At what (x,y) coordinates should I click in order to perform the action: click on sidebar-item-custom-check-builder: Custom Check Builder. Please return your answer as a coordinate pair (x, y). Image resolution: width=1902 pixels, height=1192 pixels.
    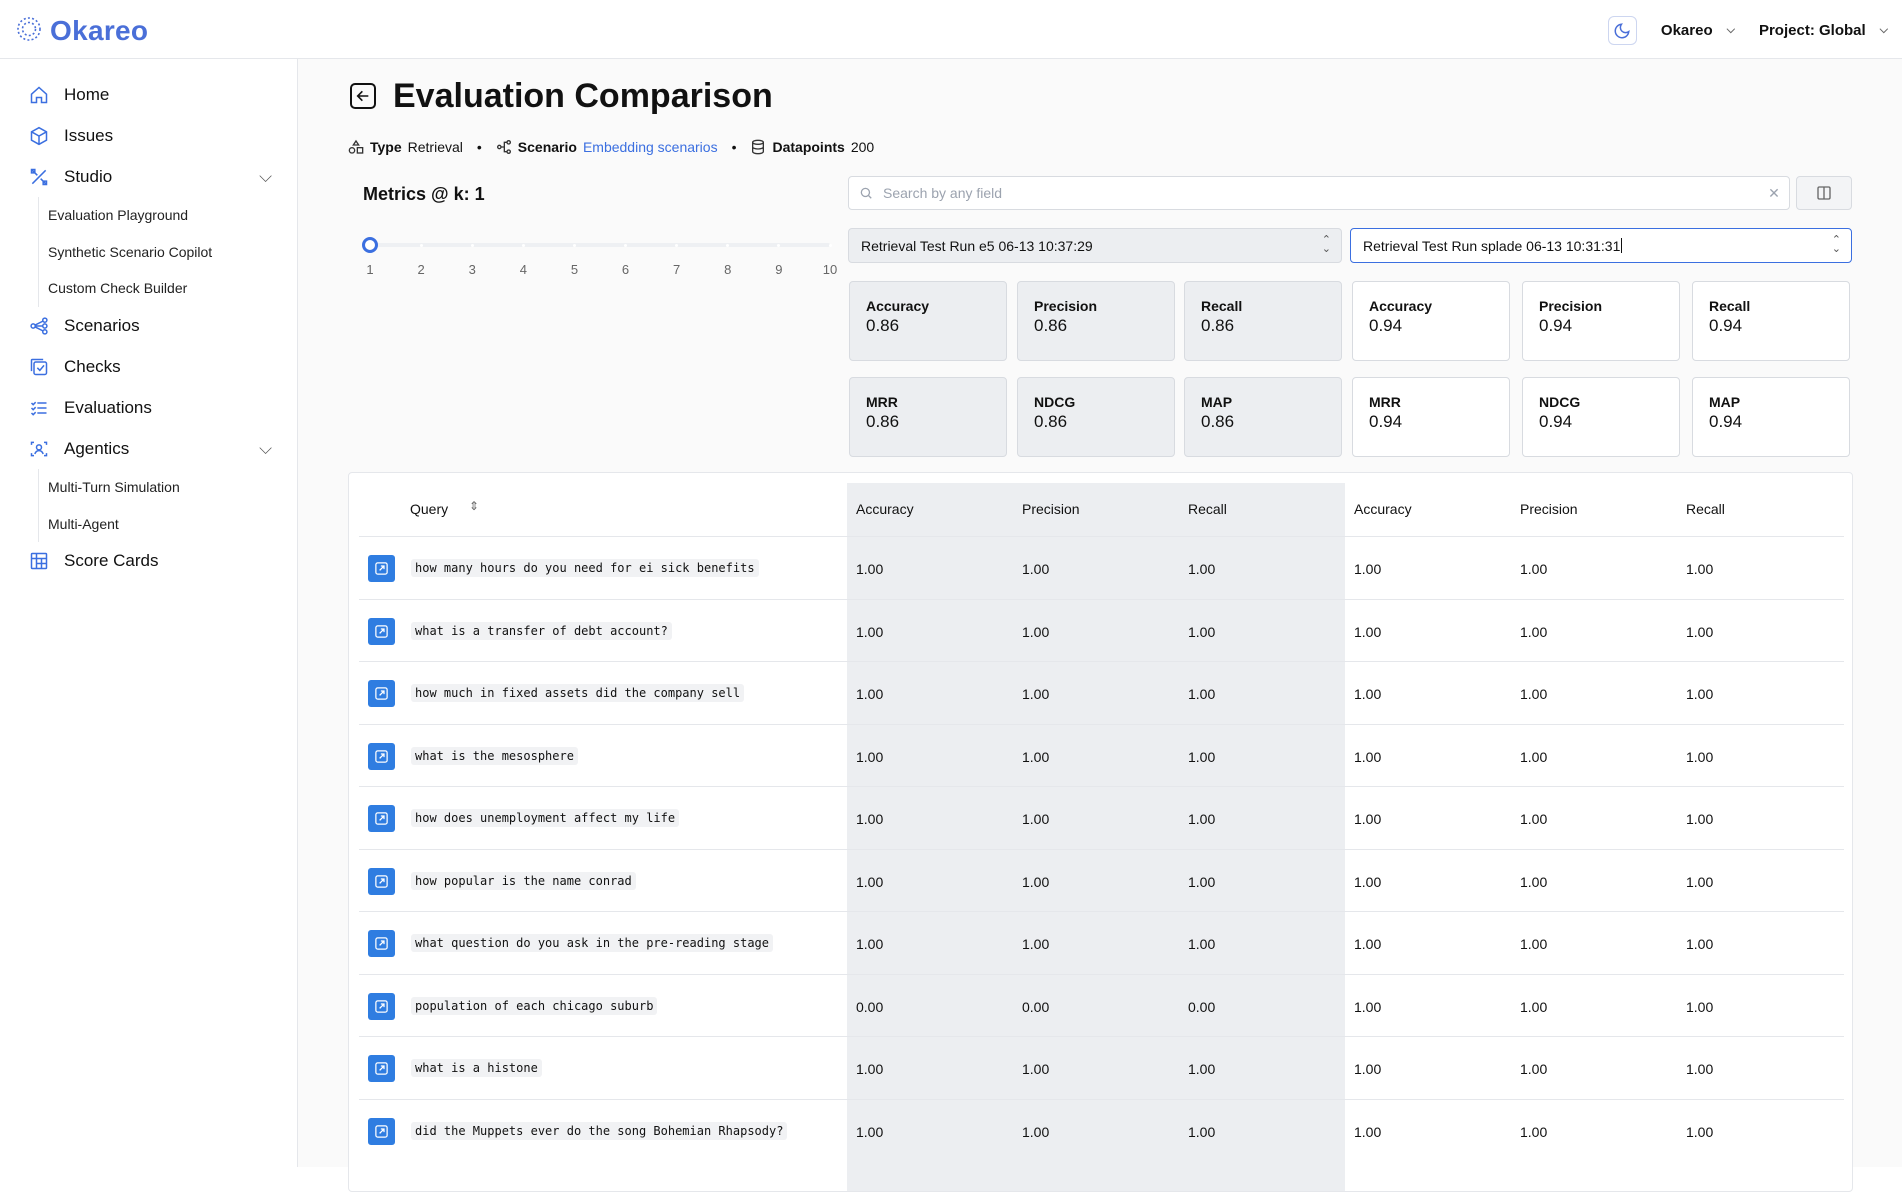
    Looking at the image, I should click on (118, 288).